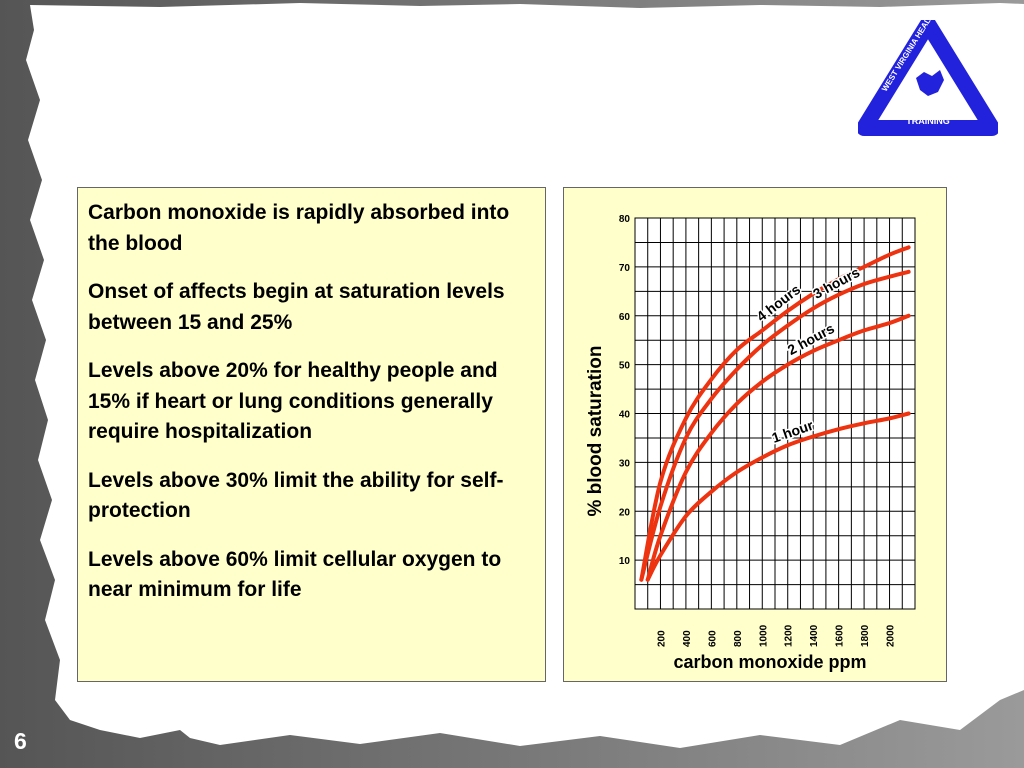  What do you see at coordinates (865, 635) in the screenshot?
I see `x-tick-label: 1800` at bounding box center [865, 635].